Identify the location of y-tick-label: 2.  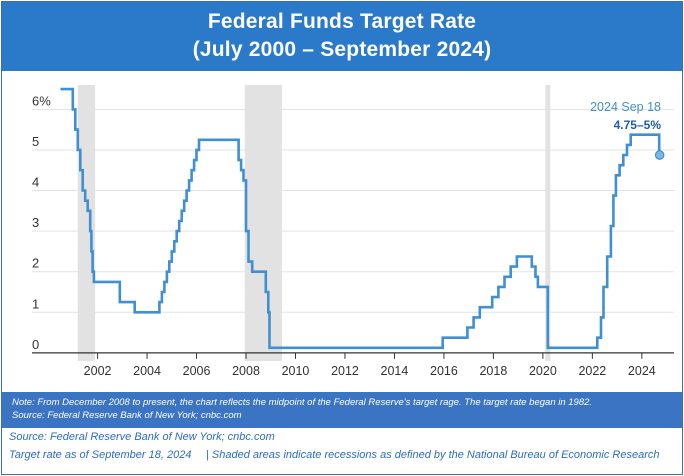
(35, 263).